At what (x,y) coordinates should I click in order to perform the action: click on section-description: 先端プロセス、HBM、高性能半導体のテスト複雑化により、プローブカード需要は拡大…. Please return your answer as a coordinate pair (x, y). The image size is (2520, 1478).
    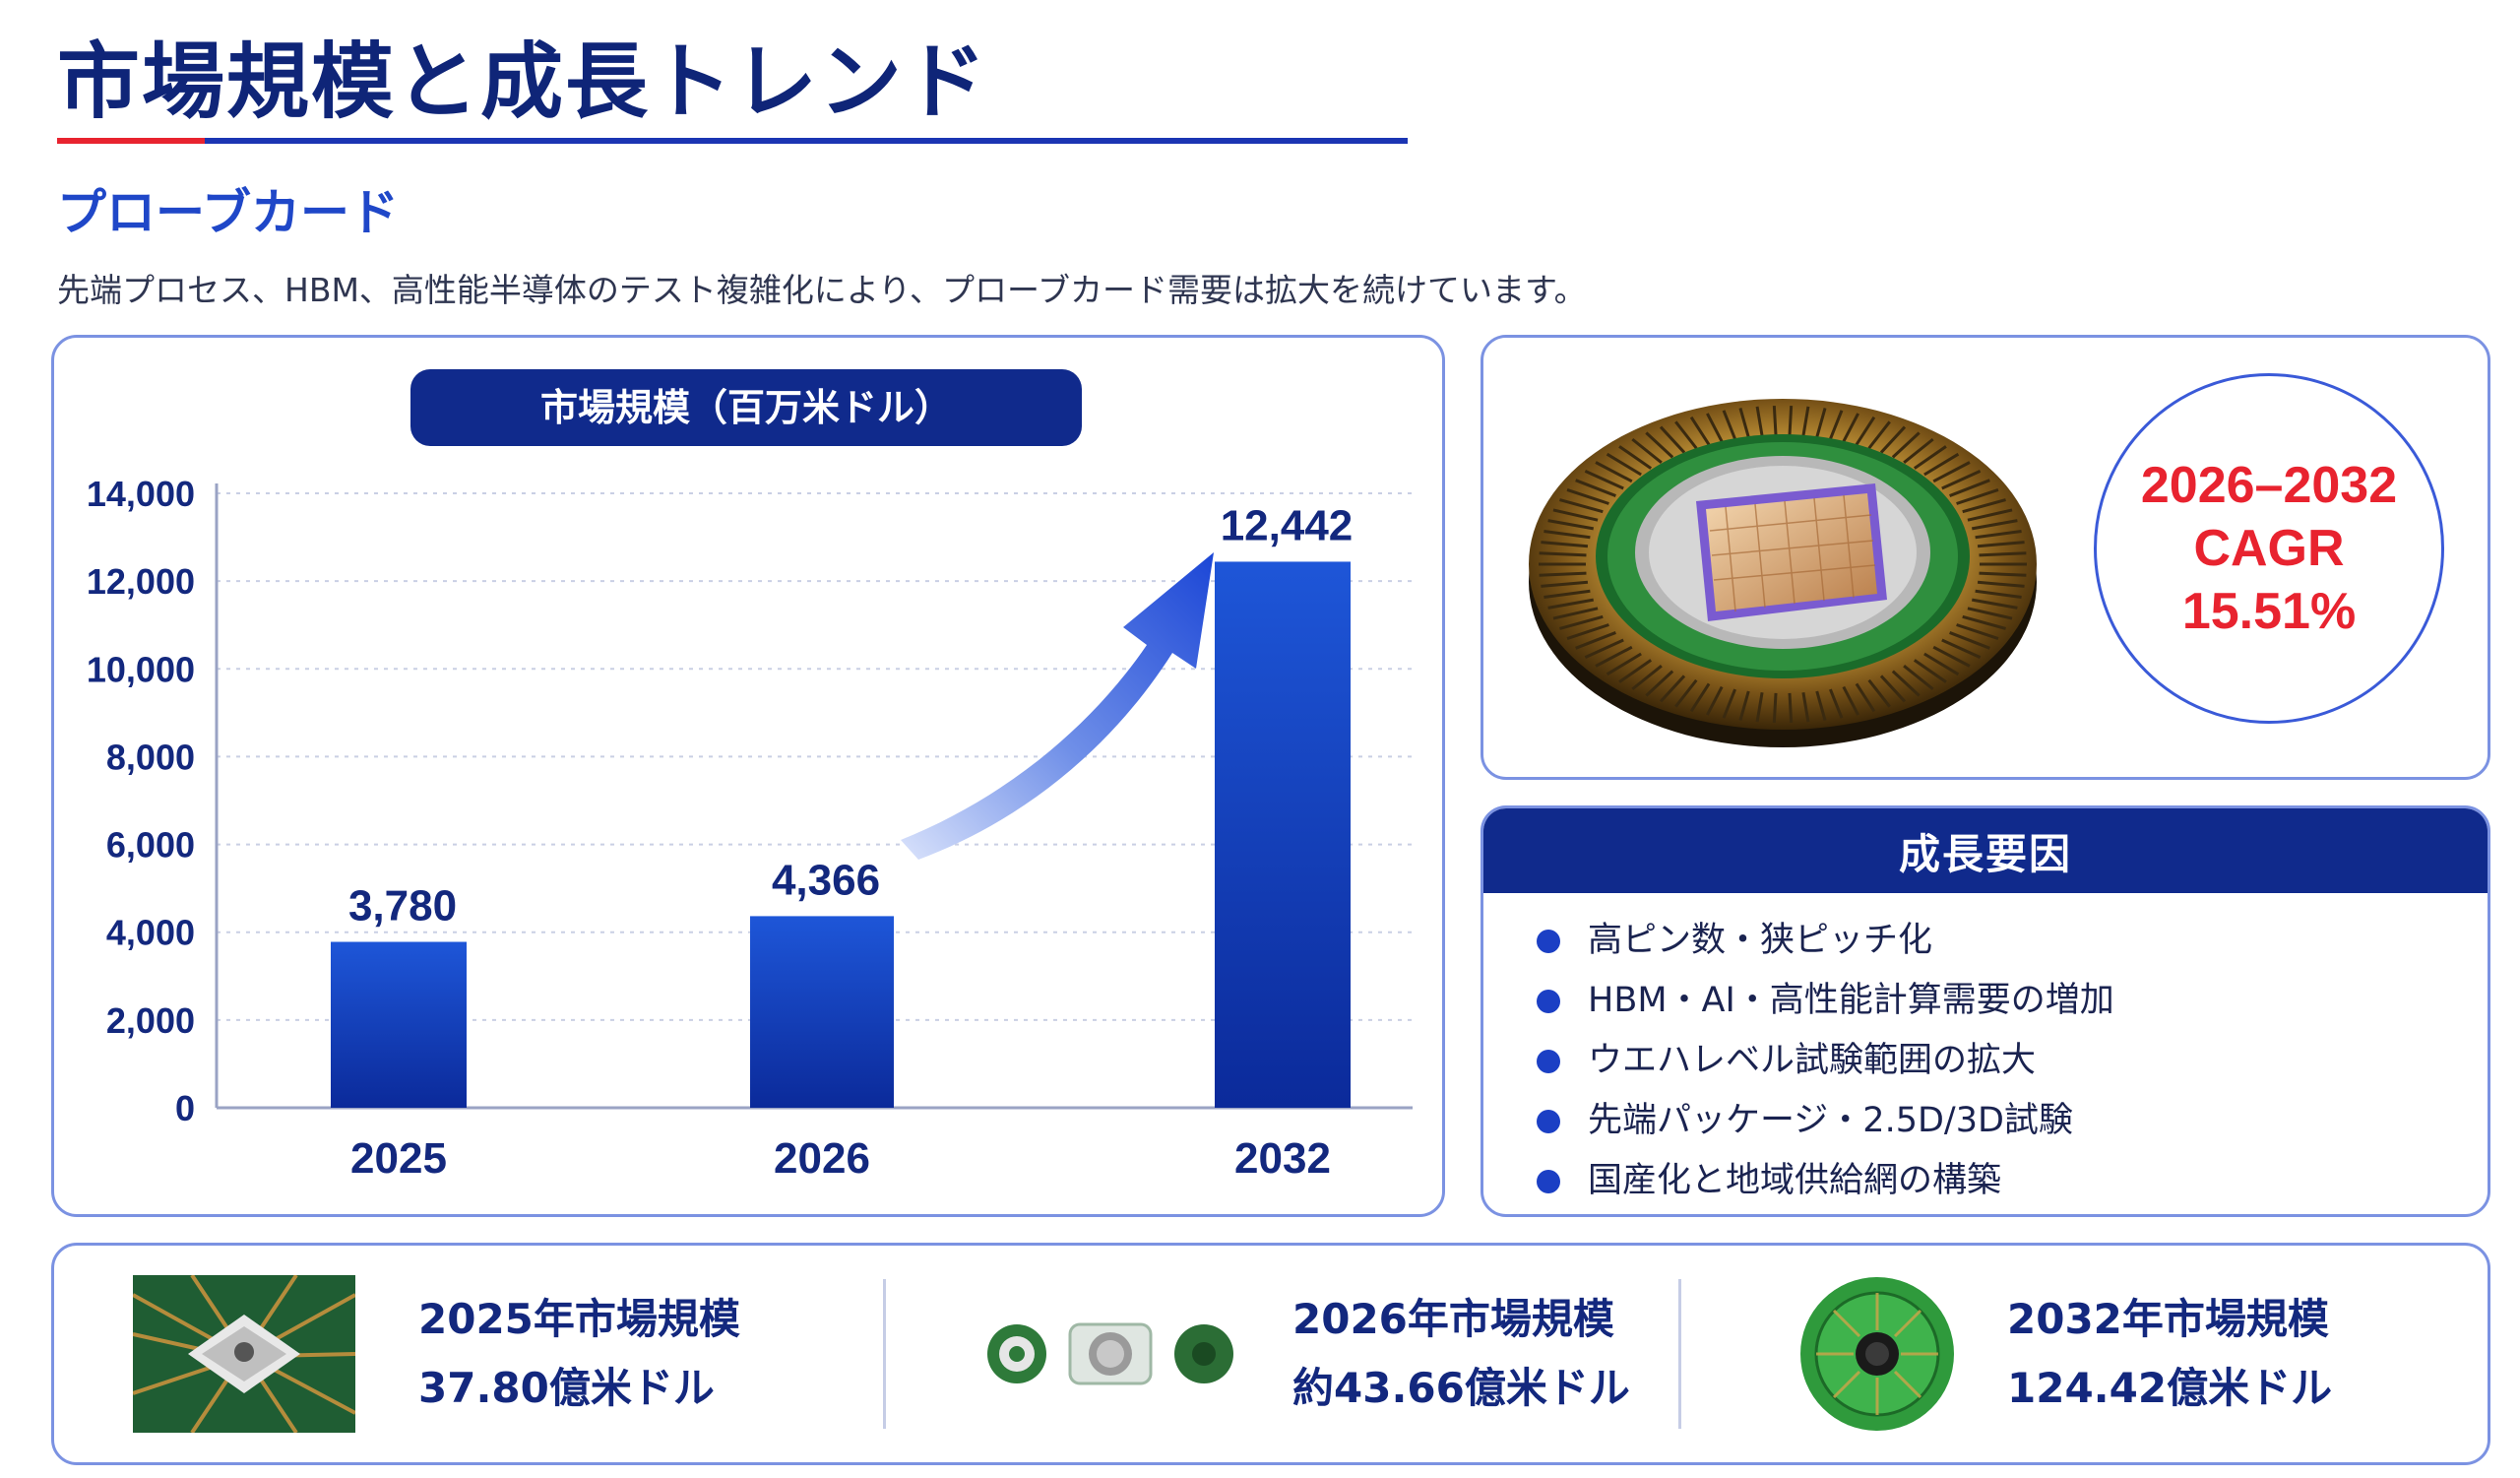
    Looking at the image, I should click on (822, 290).